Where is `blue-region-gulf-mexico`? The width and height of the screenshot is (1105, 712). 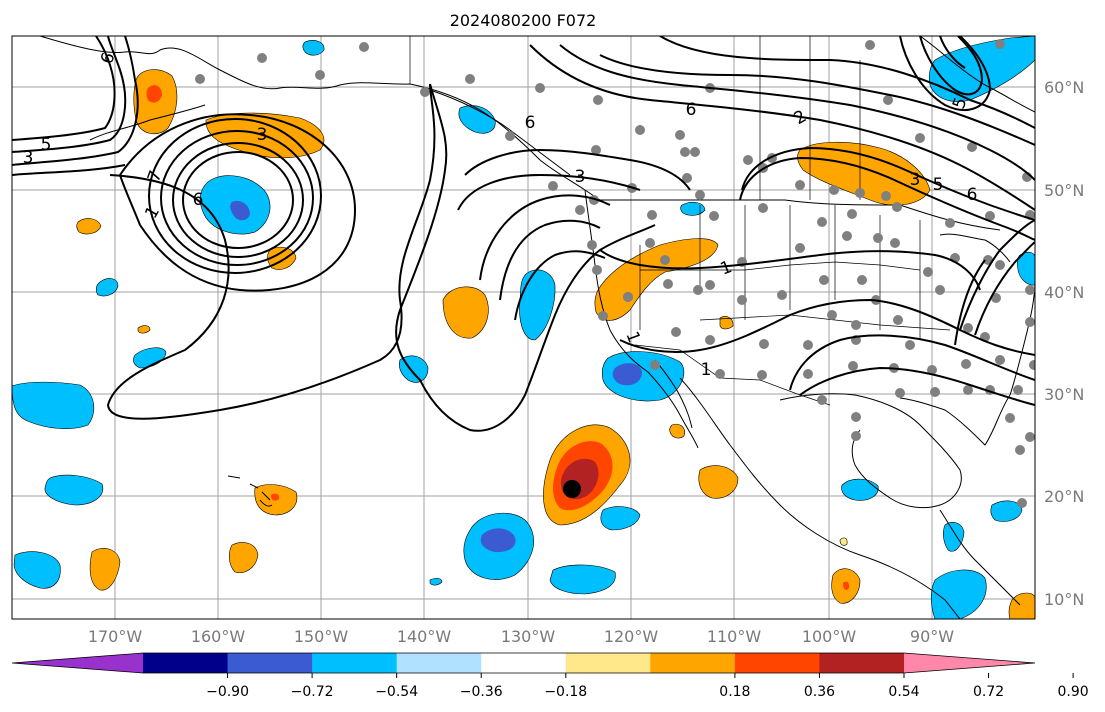
blue-region-gulf-mexico is located at coordinates (860, 489).